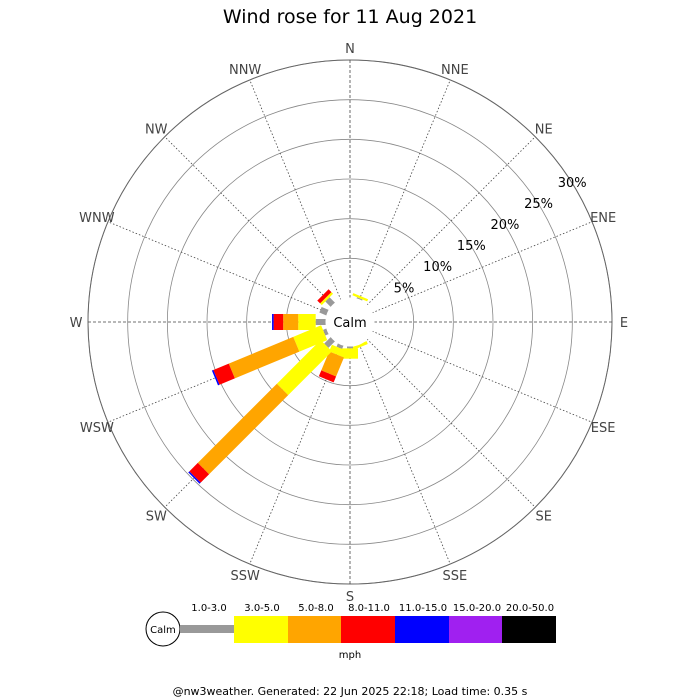 The image size is (700, 700). Describe the element at coordinates (471, 246) in the screenshot. I see `ring-label: 15%` at that location.